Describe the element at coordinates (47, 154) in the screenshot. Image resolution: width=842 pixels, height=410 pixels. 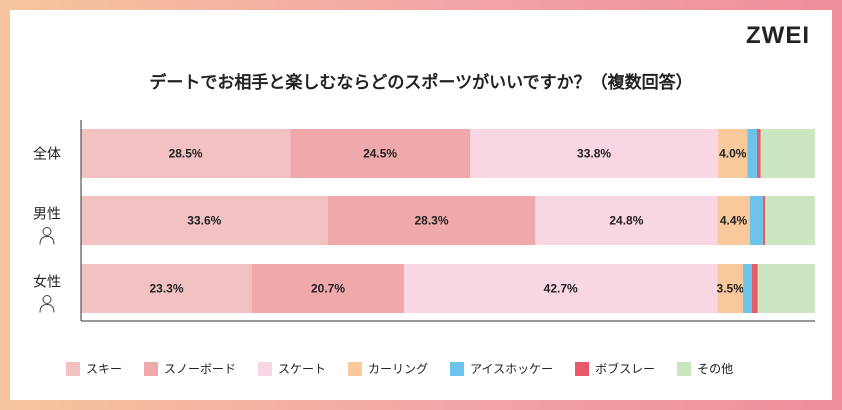
I see `row-label: 全体` at that location.